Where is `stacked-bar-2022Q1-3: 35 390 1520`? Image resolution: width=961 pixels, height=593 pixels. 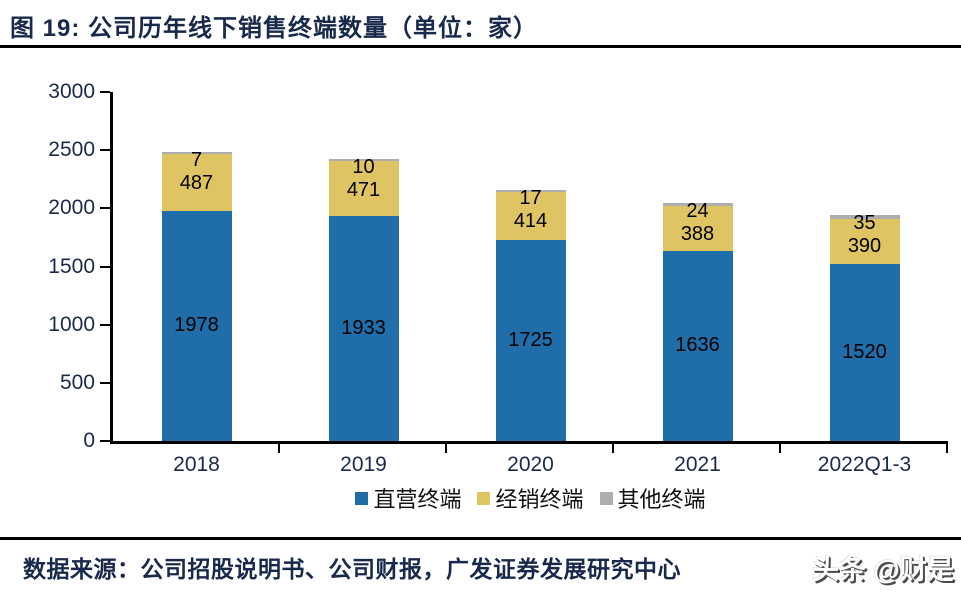 stacked-bar-2022Q1-3: 35 390 1520 is located at coordinates (864, 326).